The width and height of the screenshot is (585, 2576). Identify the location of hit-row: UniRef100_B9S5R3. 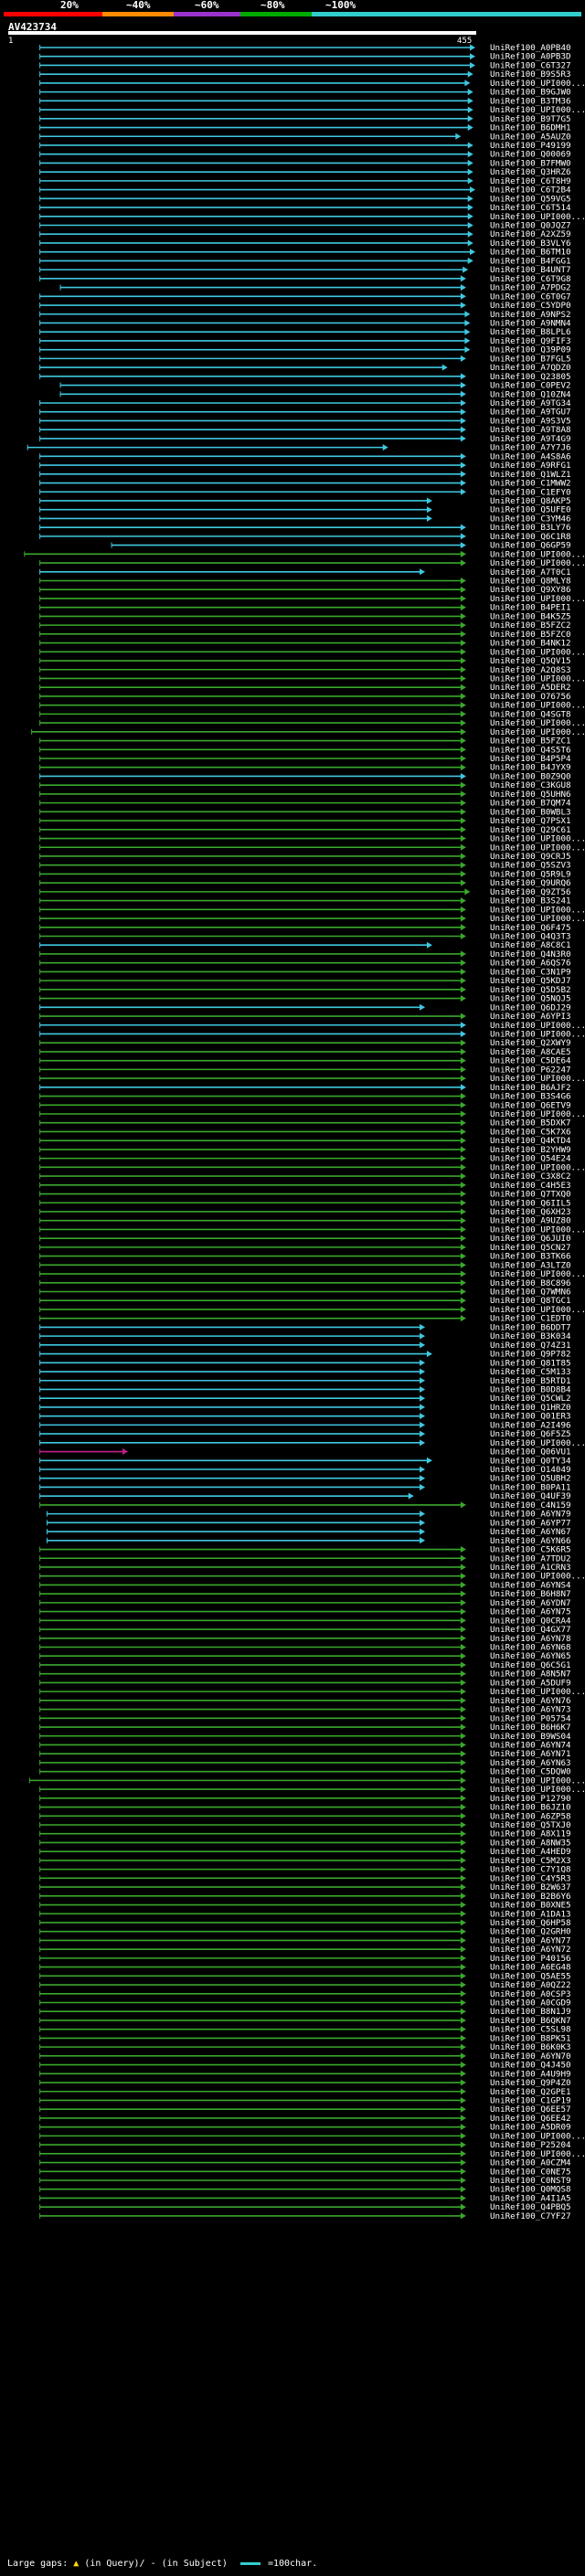
(305, 74).